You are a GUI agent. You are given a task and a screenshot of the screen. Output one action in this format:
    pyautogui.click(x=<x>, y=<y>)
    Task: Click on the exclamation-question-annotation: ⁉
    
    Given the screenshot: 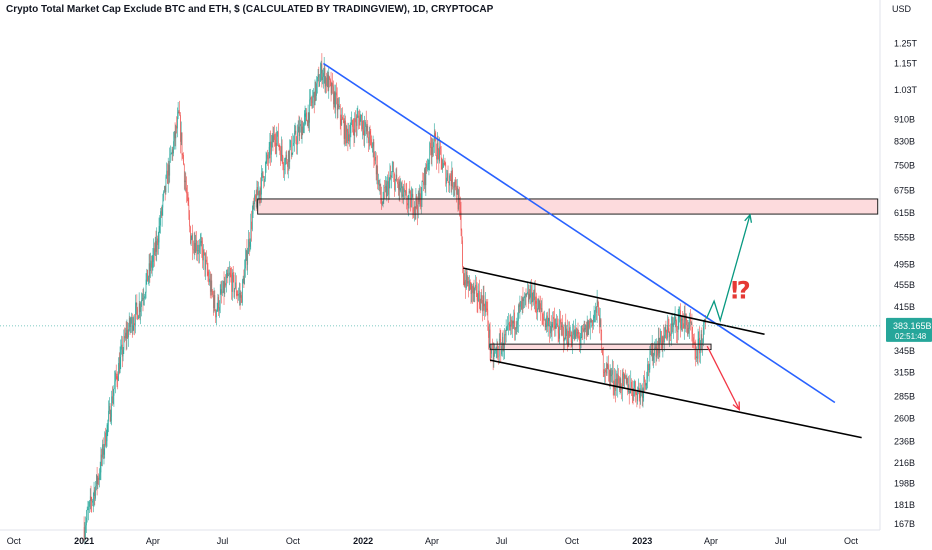 What is the action you would take?
    pyautogui.click(x=741, y=290)
    